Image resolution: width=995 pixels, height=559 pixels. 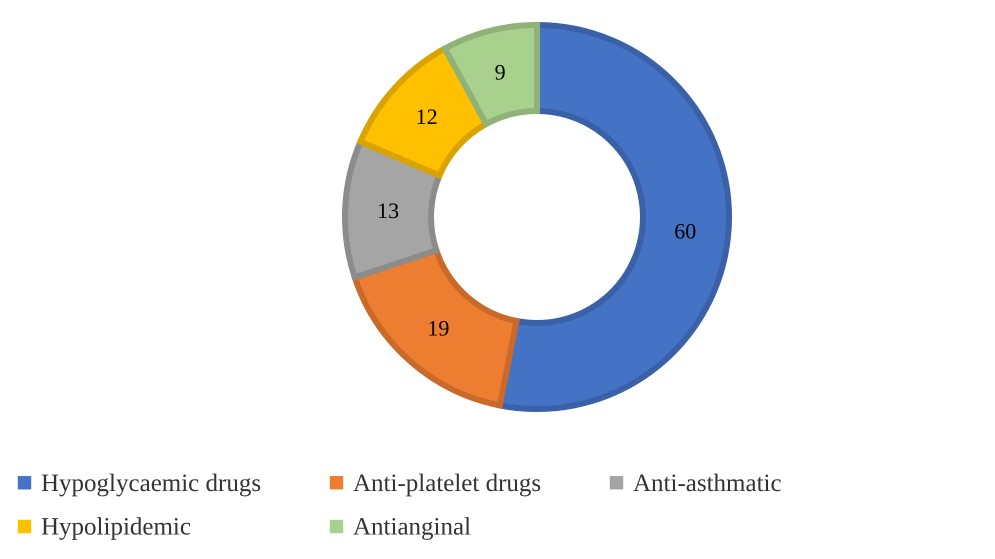 What do you see at coordinates (427, 116) in the screenshot?
I see `data-label: 12` at bounding box center [427, 116].